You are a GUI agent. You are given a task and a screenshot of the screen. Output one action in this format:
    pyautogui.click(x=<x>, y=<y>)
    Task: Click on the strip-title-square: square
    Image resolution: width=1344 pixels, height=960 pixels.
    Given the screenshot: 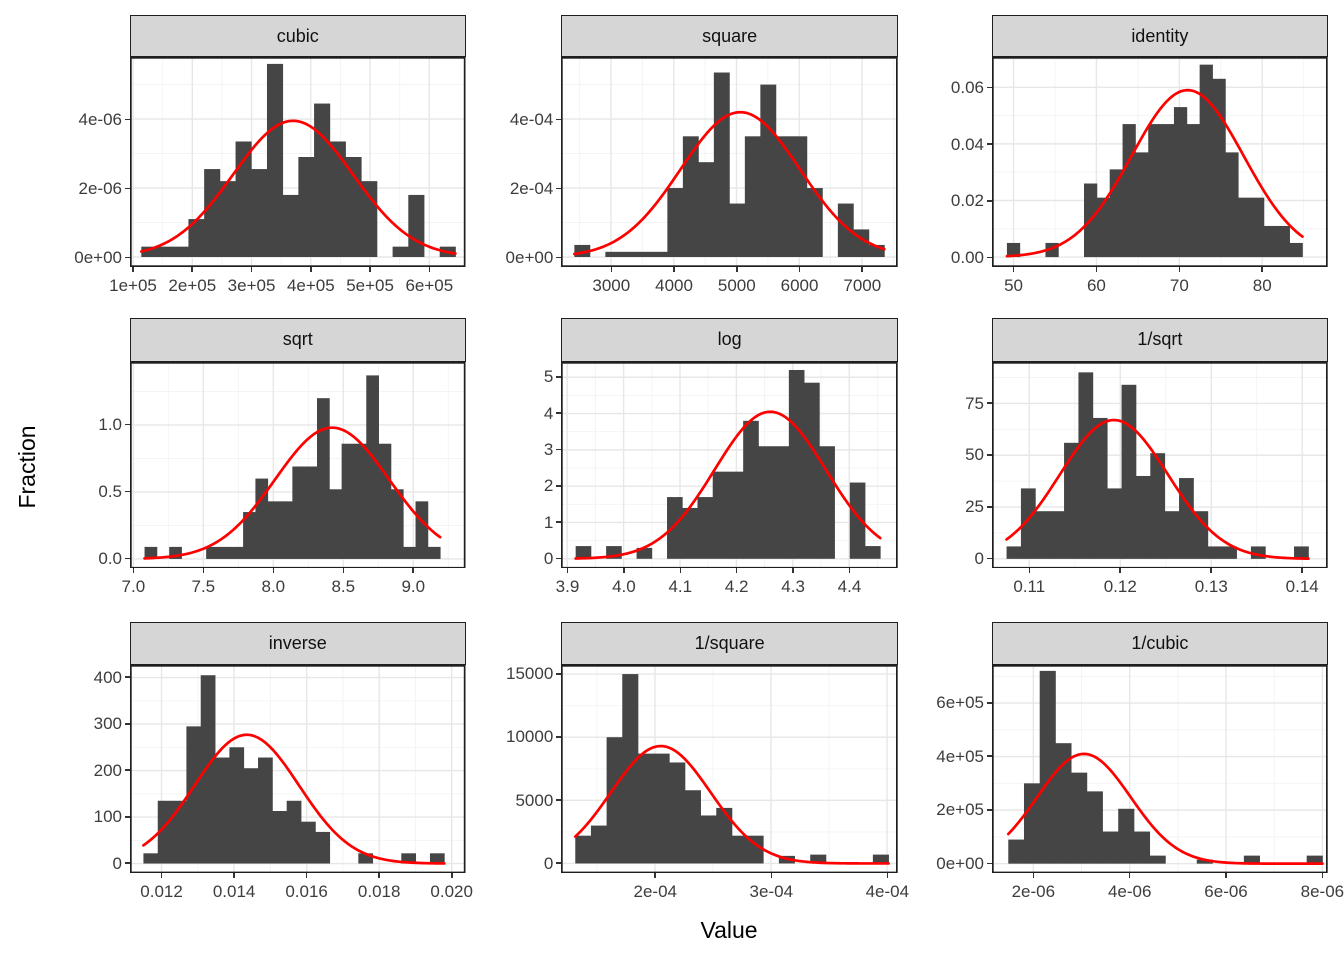 What is the action you would take?
    pyautogui.click(x=730, y=35)
    